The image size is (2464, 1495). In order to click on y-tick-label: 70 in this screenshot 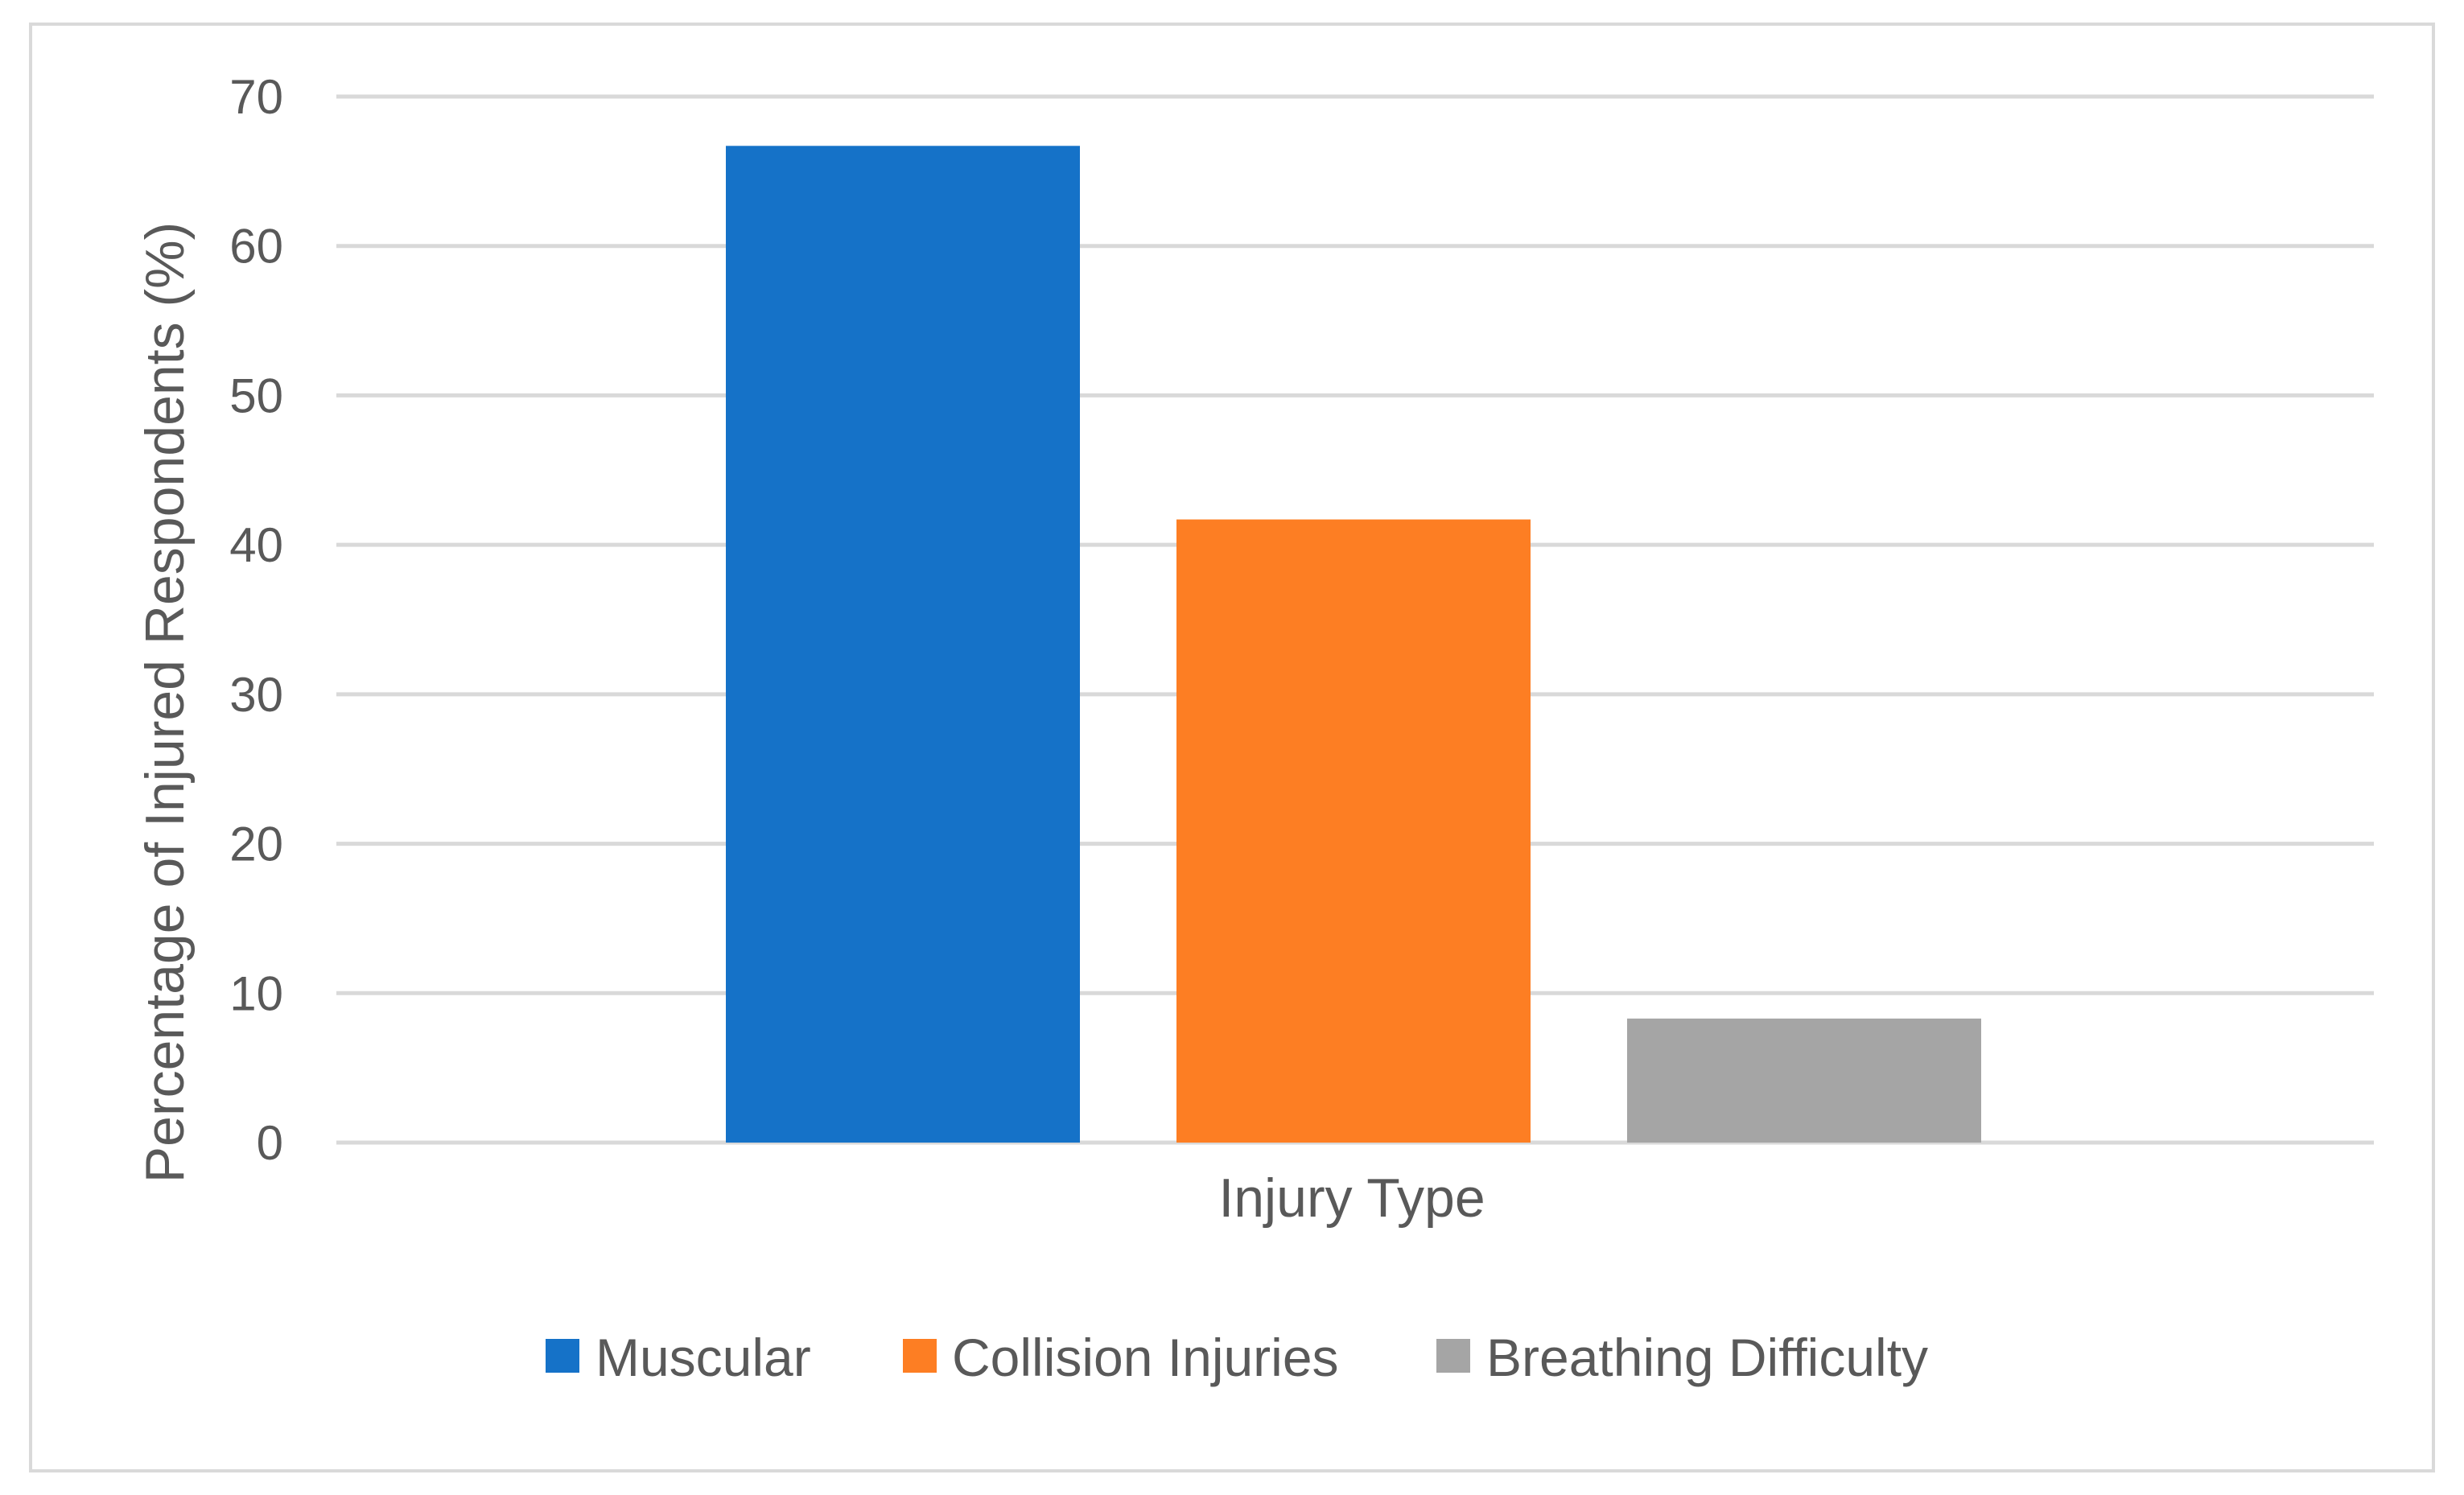, I will do `click(256, 97)`.